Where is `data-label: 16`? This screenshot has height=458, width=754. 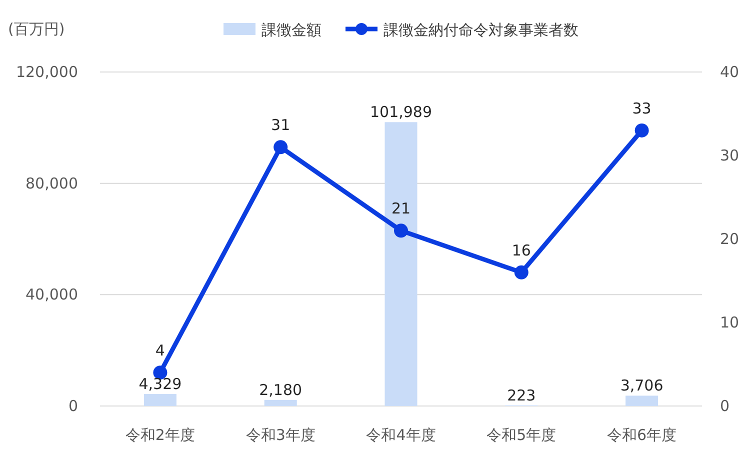
data-label: 16 is located at coordinates (521, 250).